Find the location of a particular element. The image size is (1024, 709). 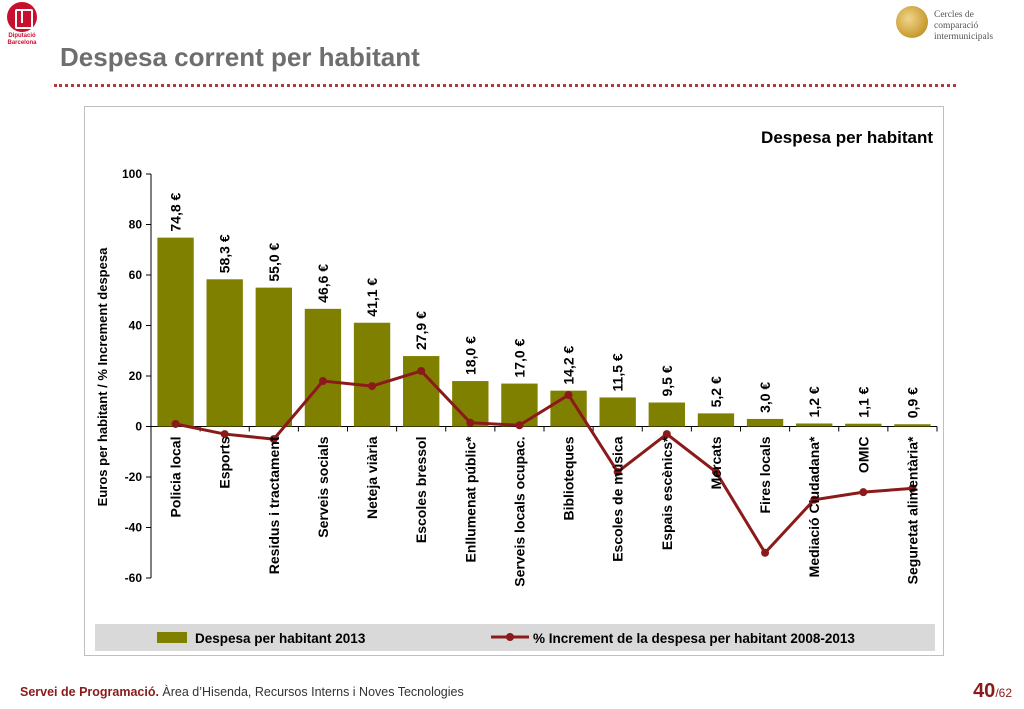

category-label: Espais escènics* is located at coordinates (667, 493).